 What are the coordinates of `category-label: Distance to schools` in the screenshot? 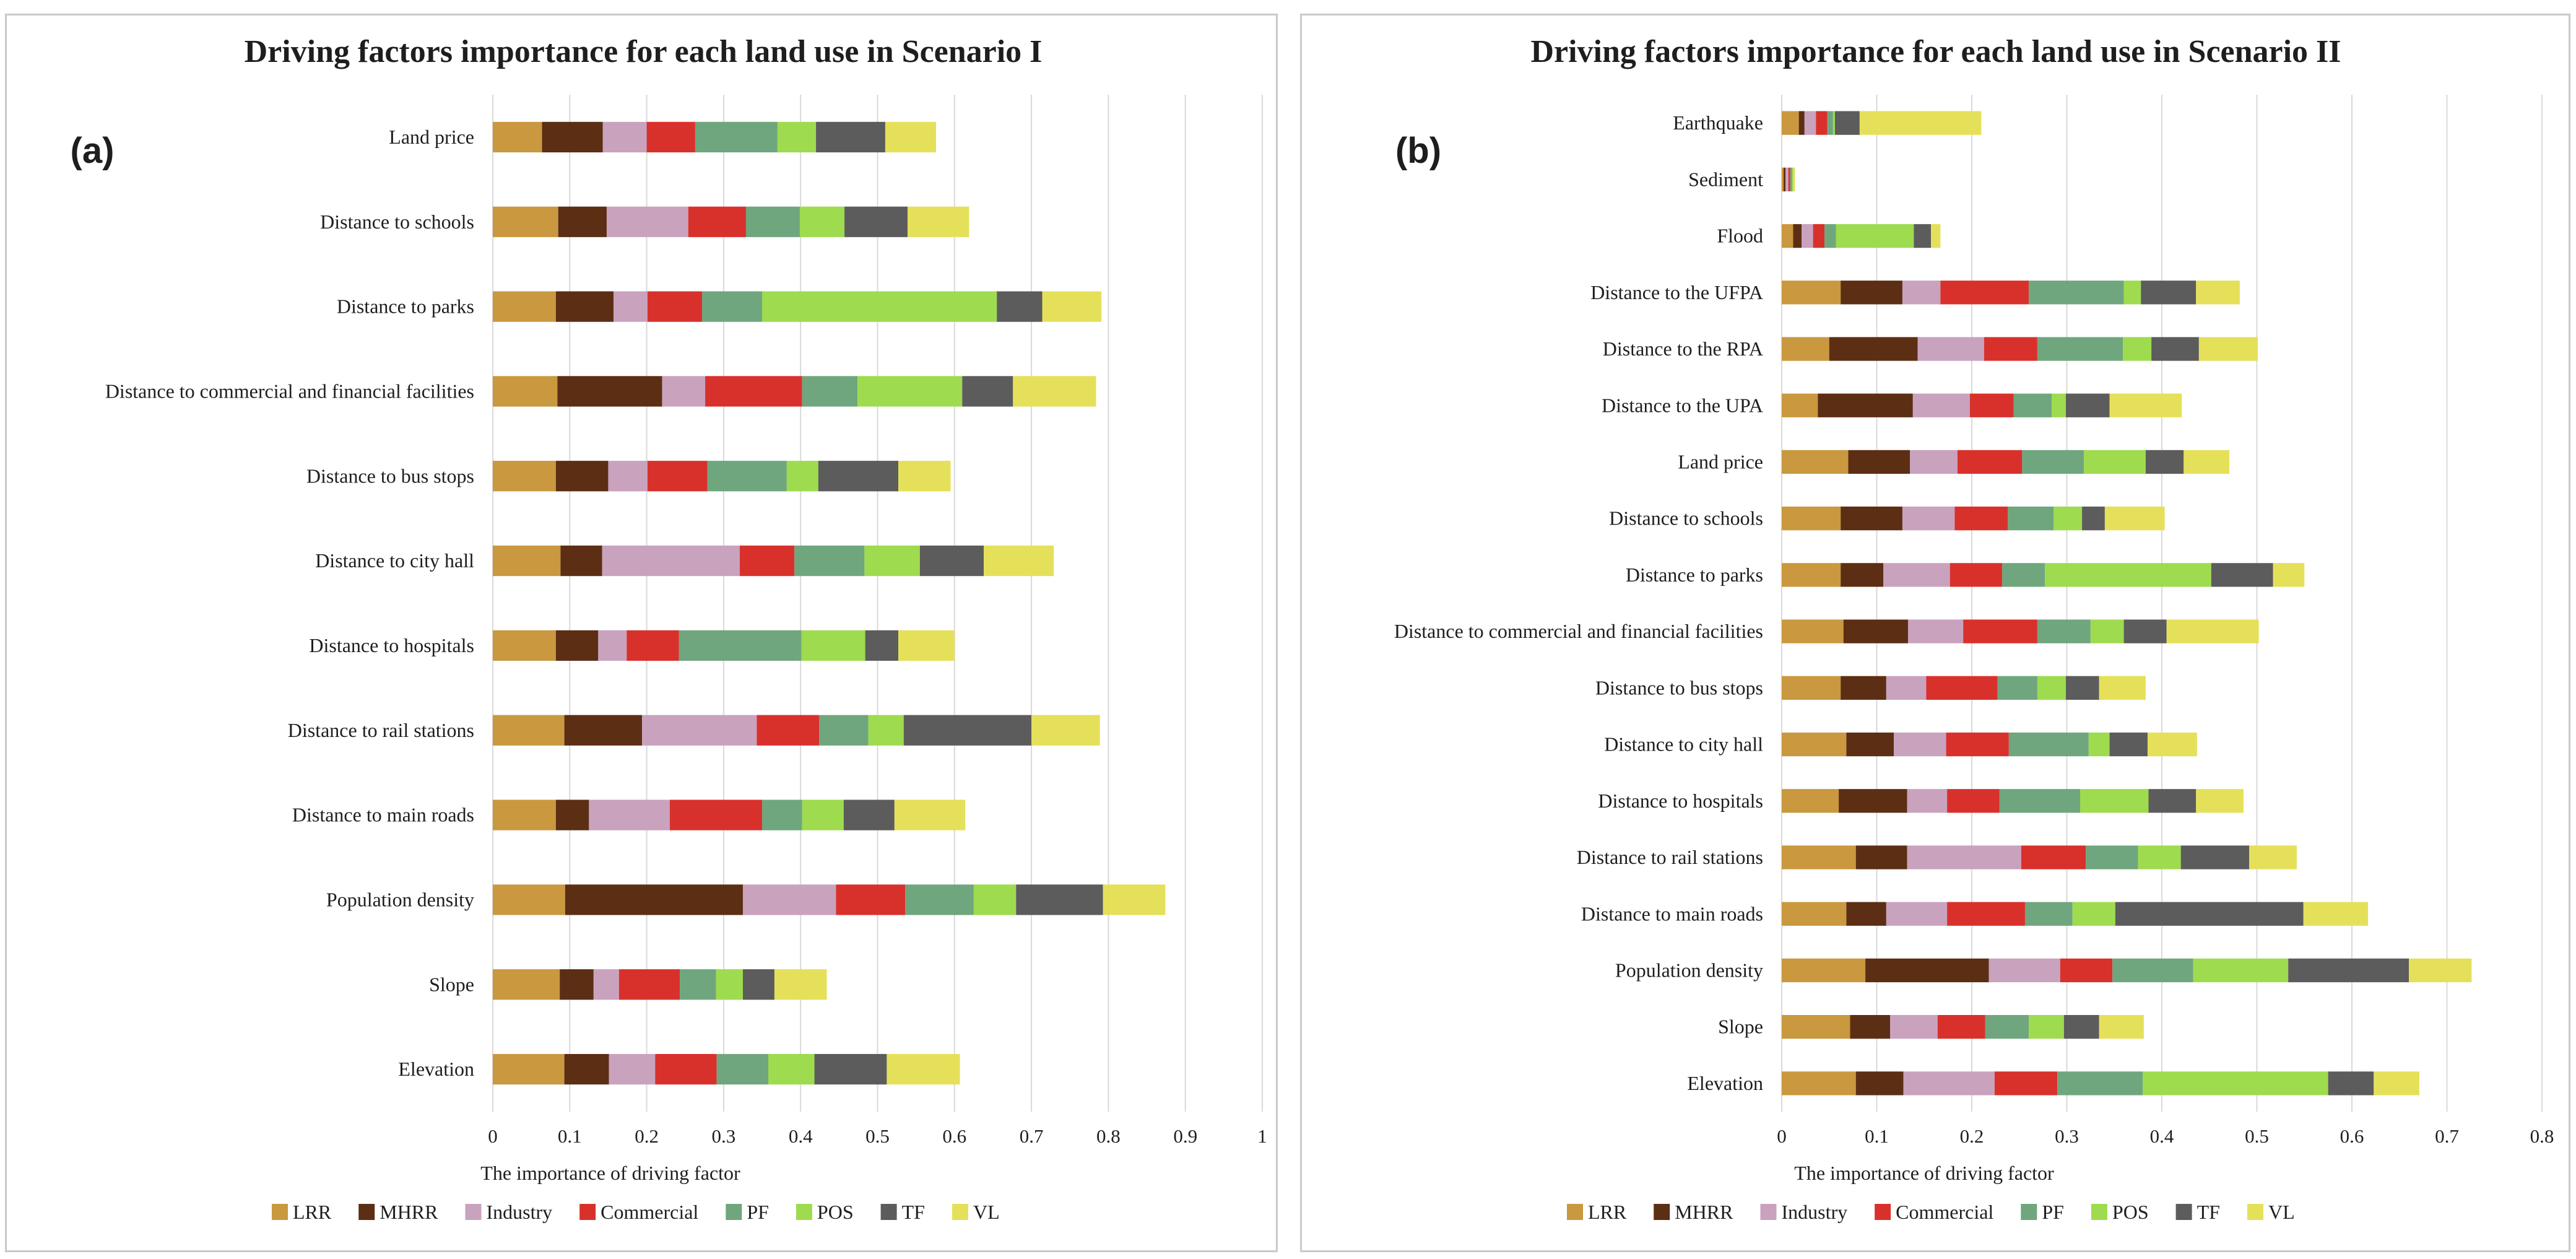 It's located at (397, 222).